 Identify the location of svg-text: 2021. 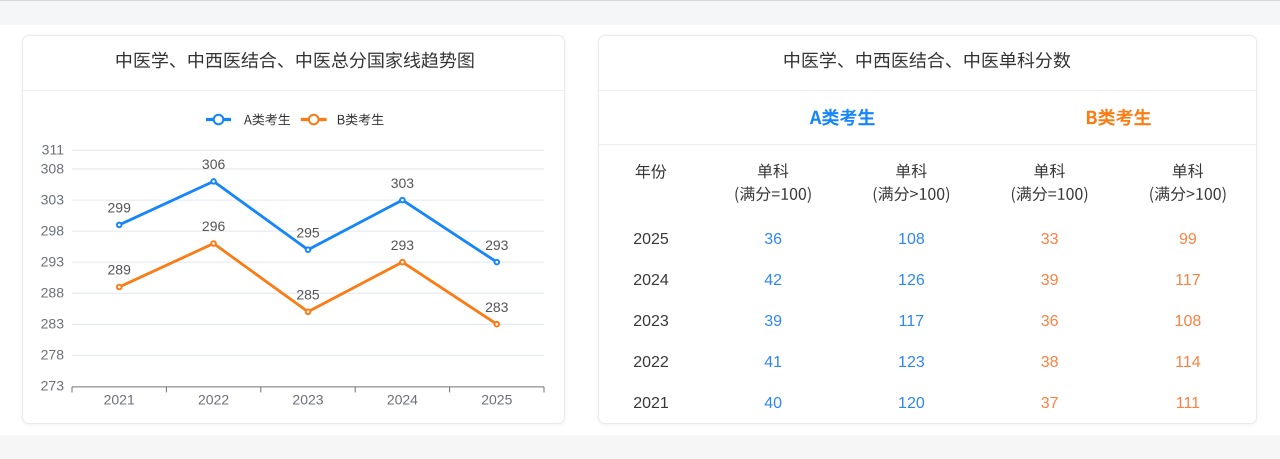
(119, 400).